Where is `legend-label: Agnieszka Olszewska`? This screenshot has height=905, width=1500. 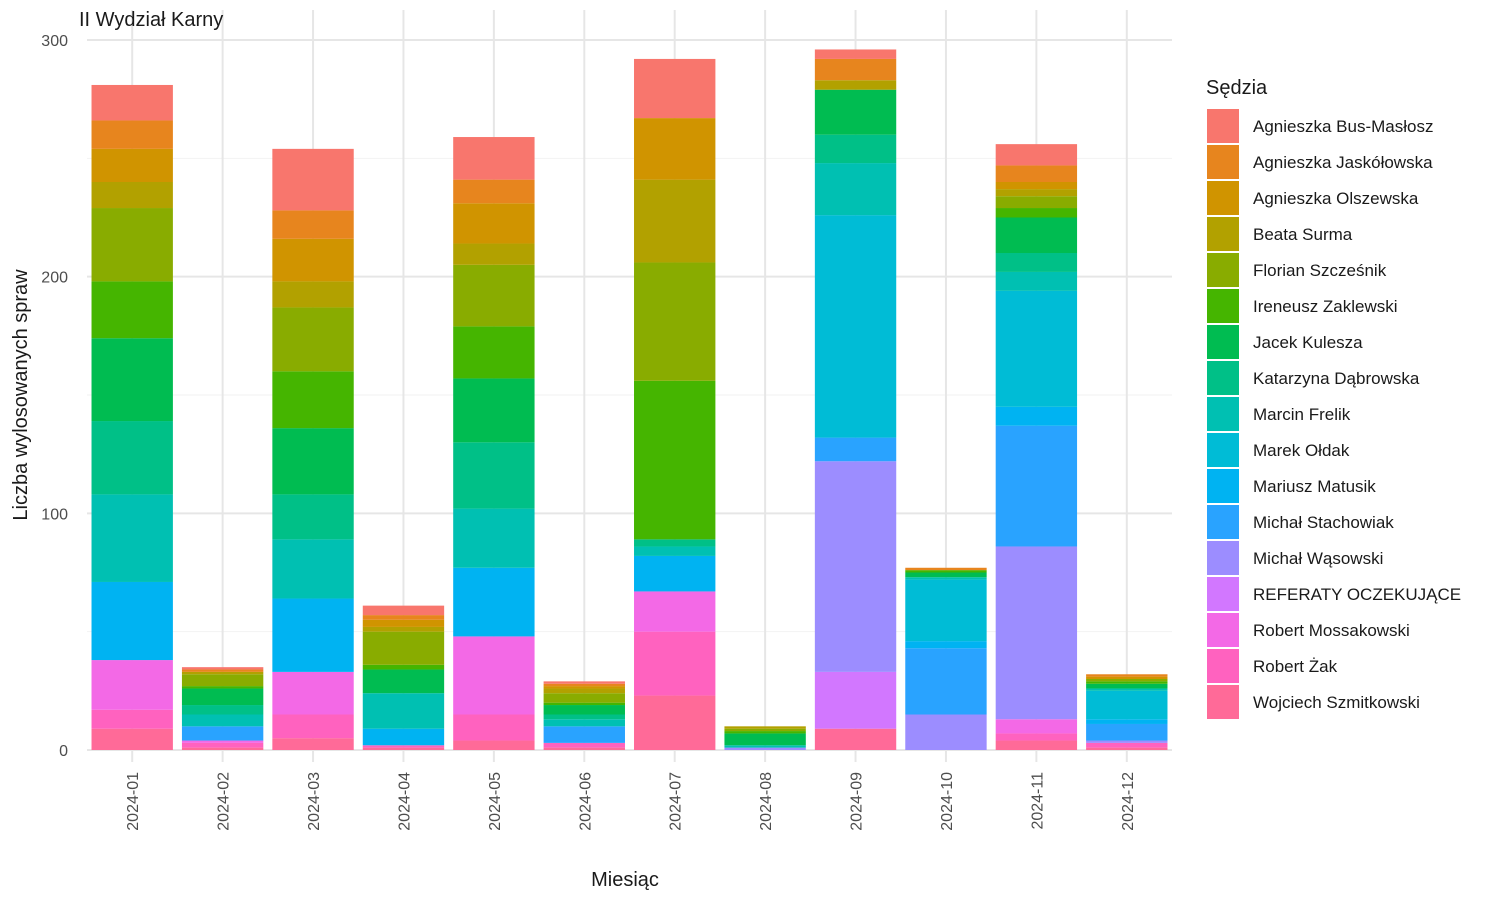 legend-label: Agnieszka Olszewska is located at coordinates (1336, 198).